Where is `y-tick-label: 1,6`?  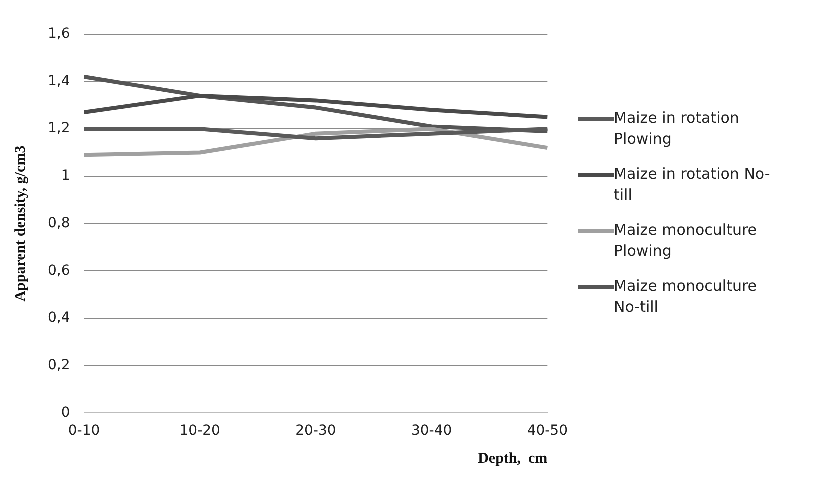
y-tick-label: 1,6 is located at coordinates (59, 34).